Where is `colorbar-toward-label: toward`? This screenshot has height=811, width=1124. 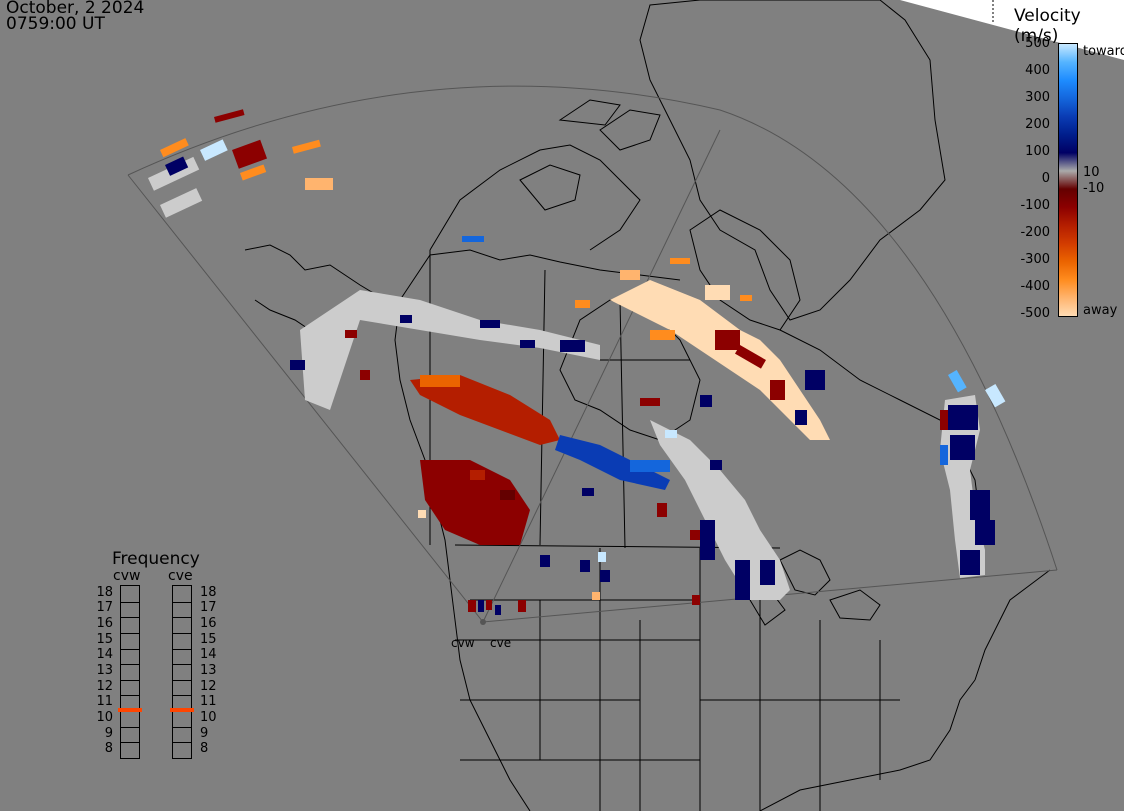
colorbar-toward-label: toward is located at coordinates (1103, 51).